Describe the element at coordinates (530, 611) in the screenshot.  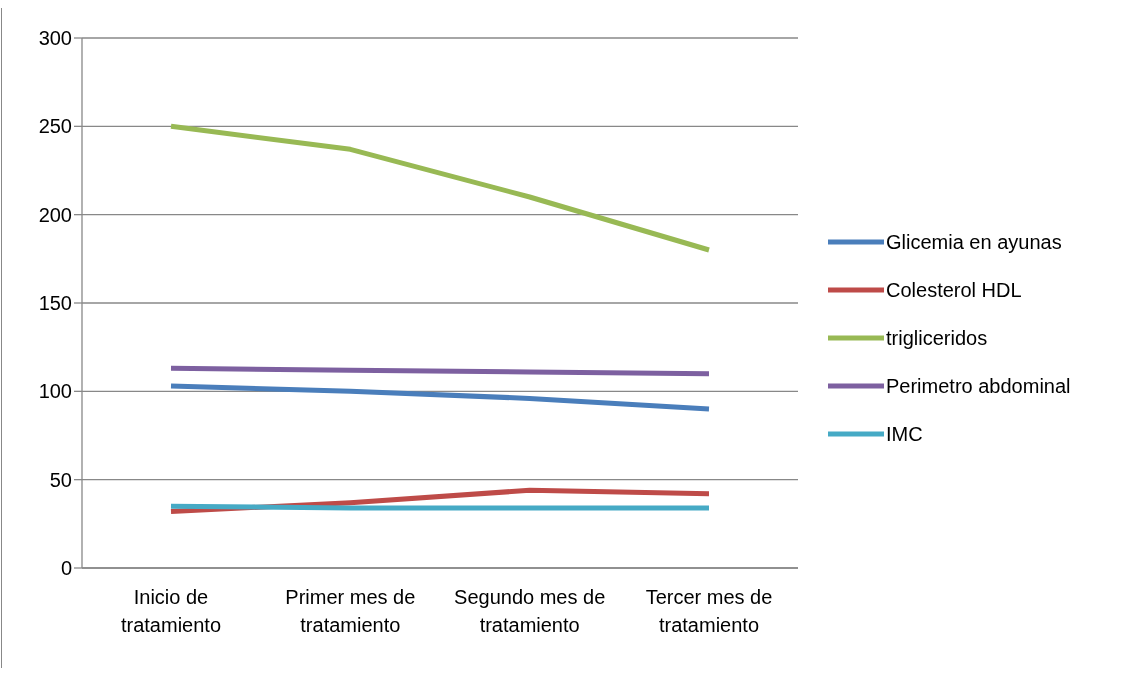
I see `x-tick-label: Segundo mes de tratamiento` at that location.